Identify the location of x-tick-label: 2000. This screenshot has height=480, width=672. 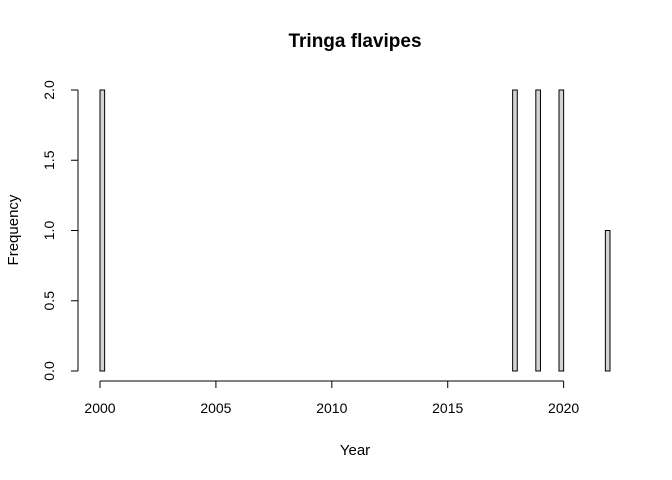
(99, 408).